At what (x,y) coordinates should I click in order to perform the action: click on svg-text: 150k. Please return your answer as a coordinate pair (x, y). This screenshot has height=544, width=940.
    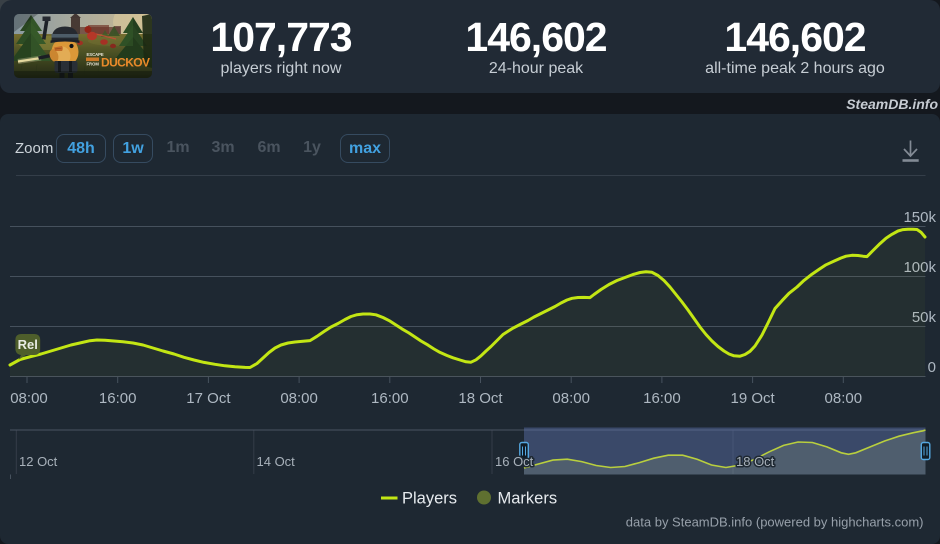
    Looking at the image, I should click on (919, 217).